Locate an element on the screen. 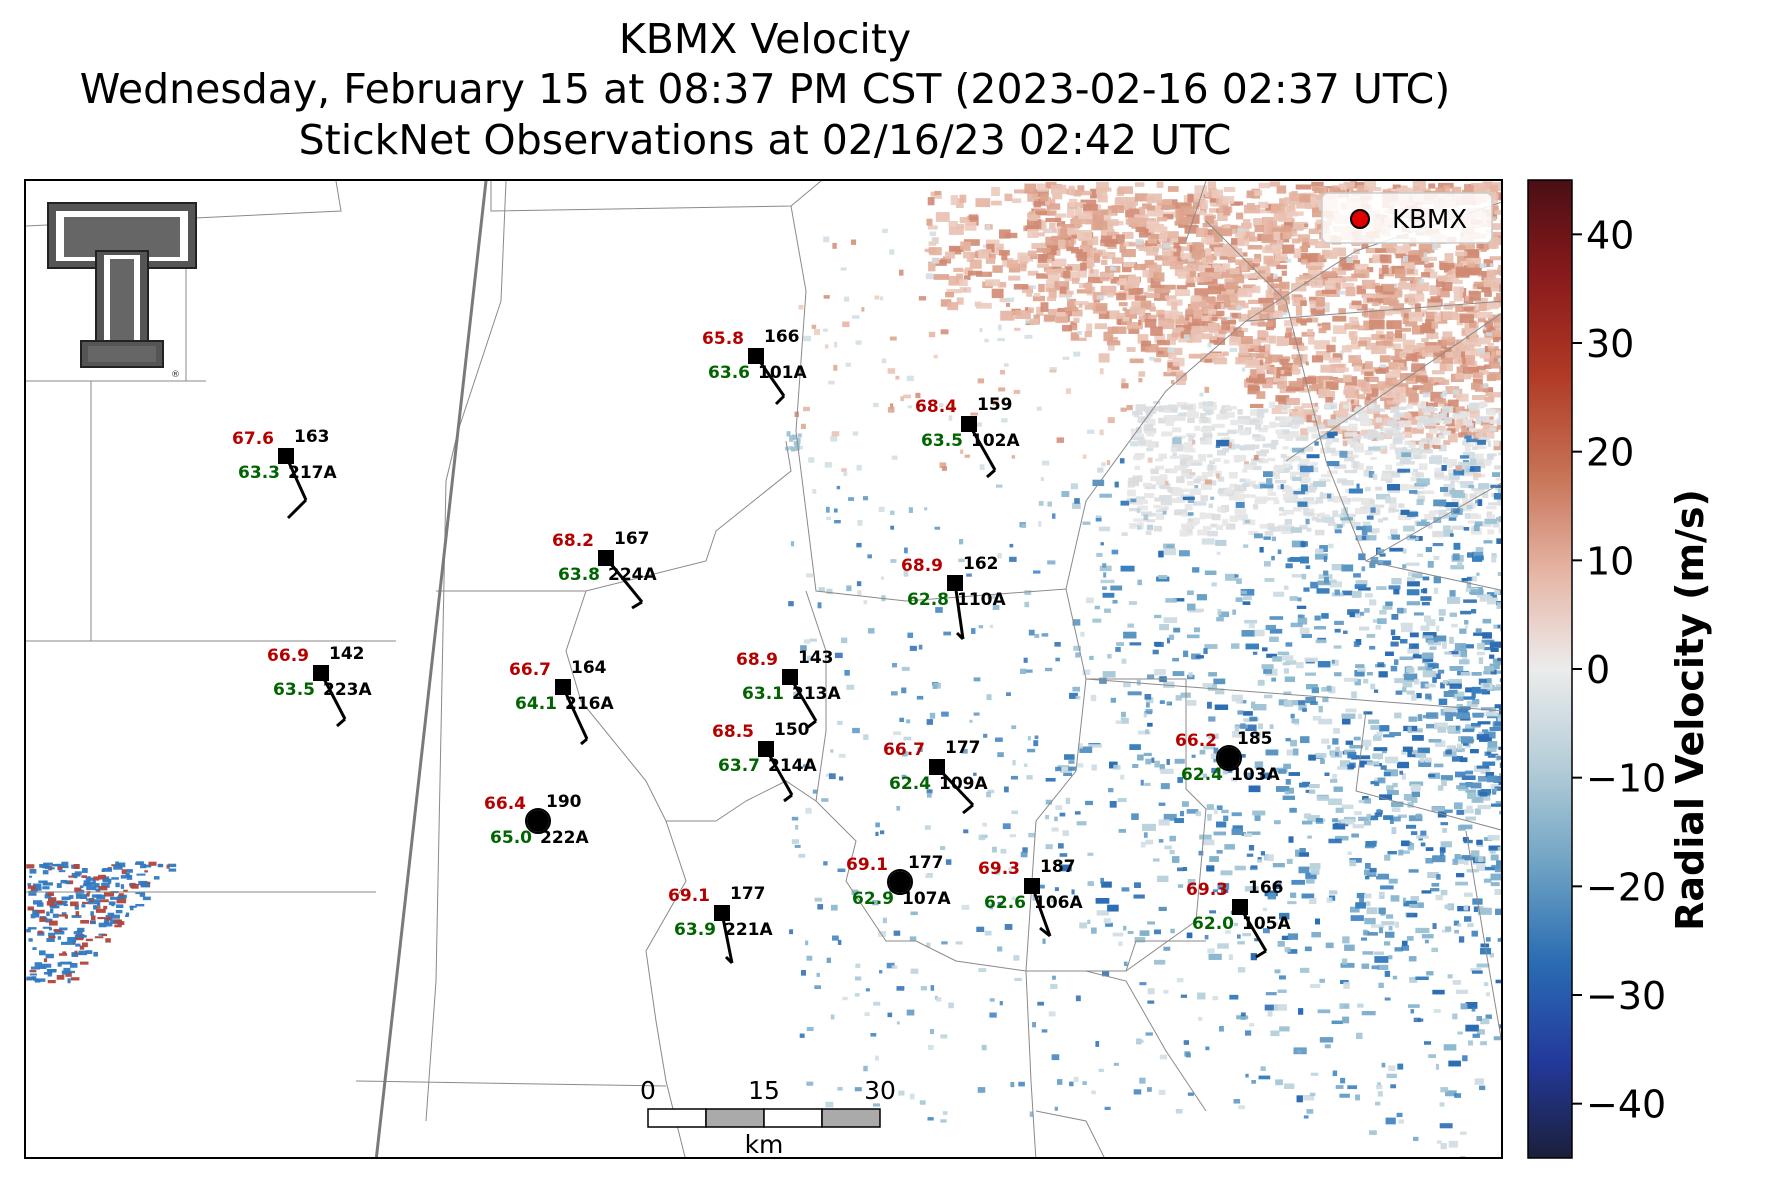  station-id: 101A is located at coordinates (782, 373).